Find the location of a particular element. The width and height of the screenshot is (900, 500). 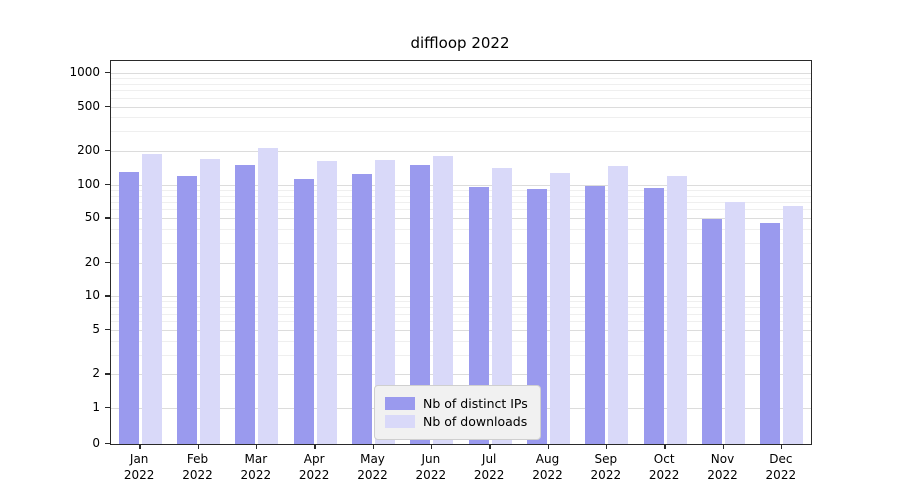

legend-swatch-distinct-ips is located at coordinates (400, 403).